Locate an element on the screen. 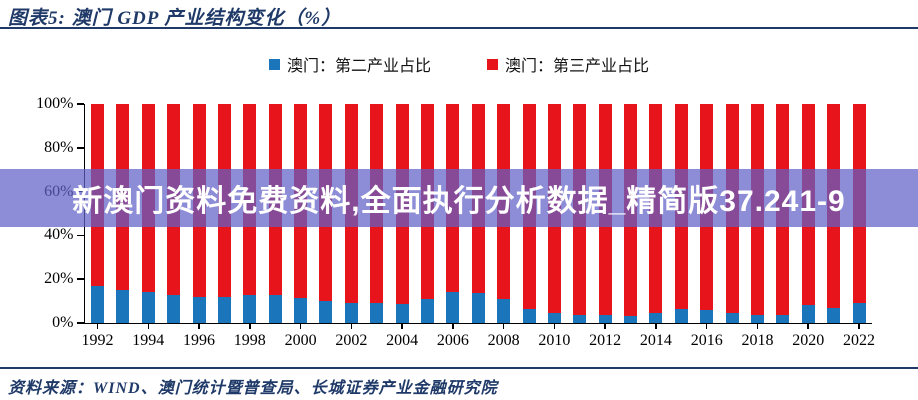 This screenshot has width=918, height=400. bar-secondary-2015 is located at coordinates (681, 315).